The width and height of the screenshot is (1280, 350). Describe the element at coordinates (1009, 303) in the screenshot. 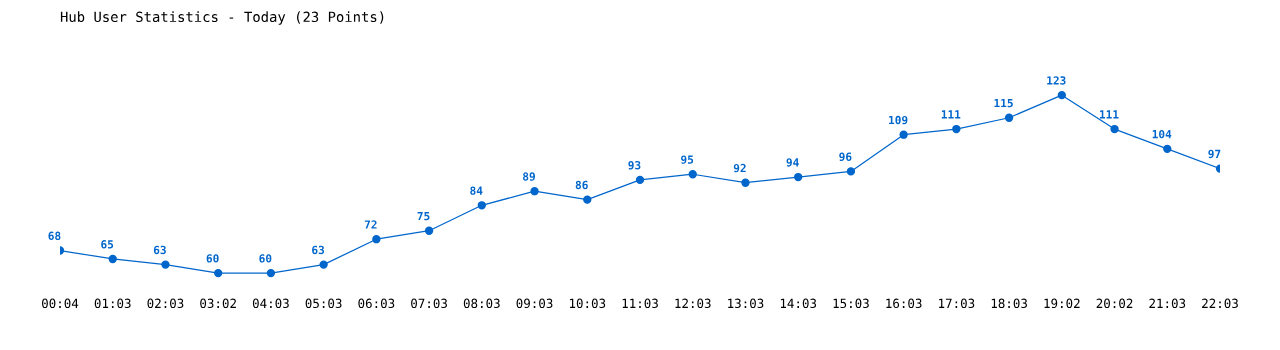

I see `x-tick-label: 18:03` at that location.